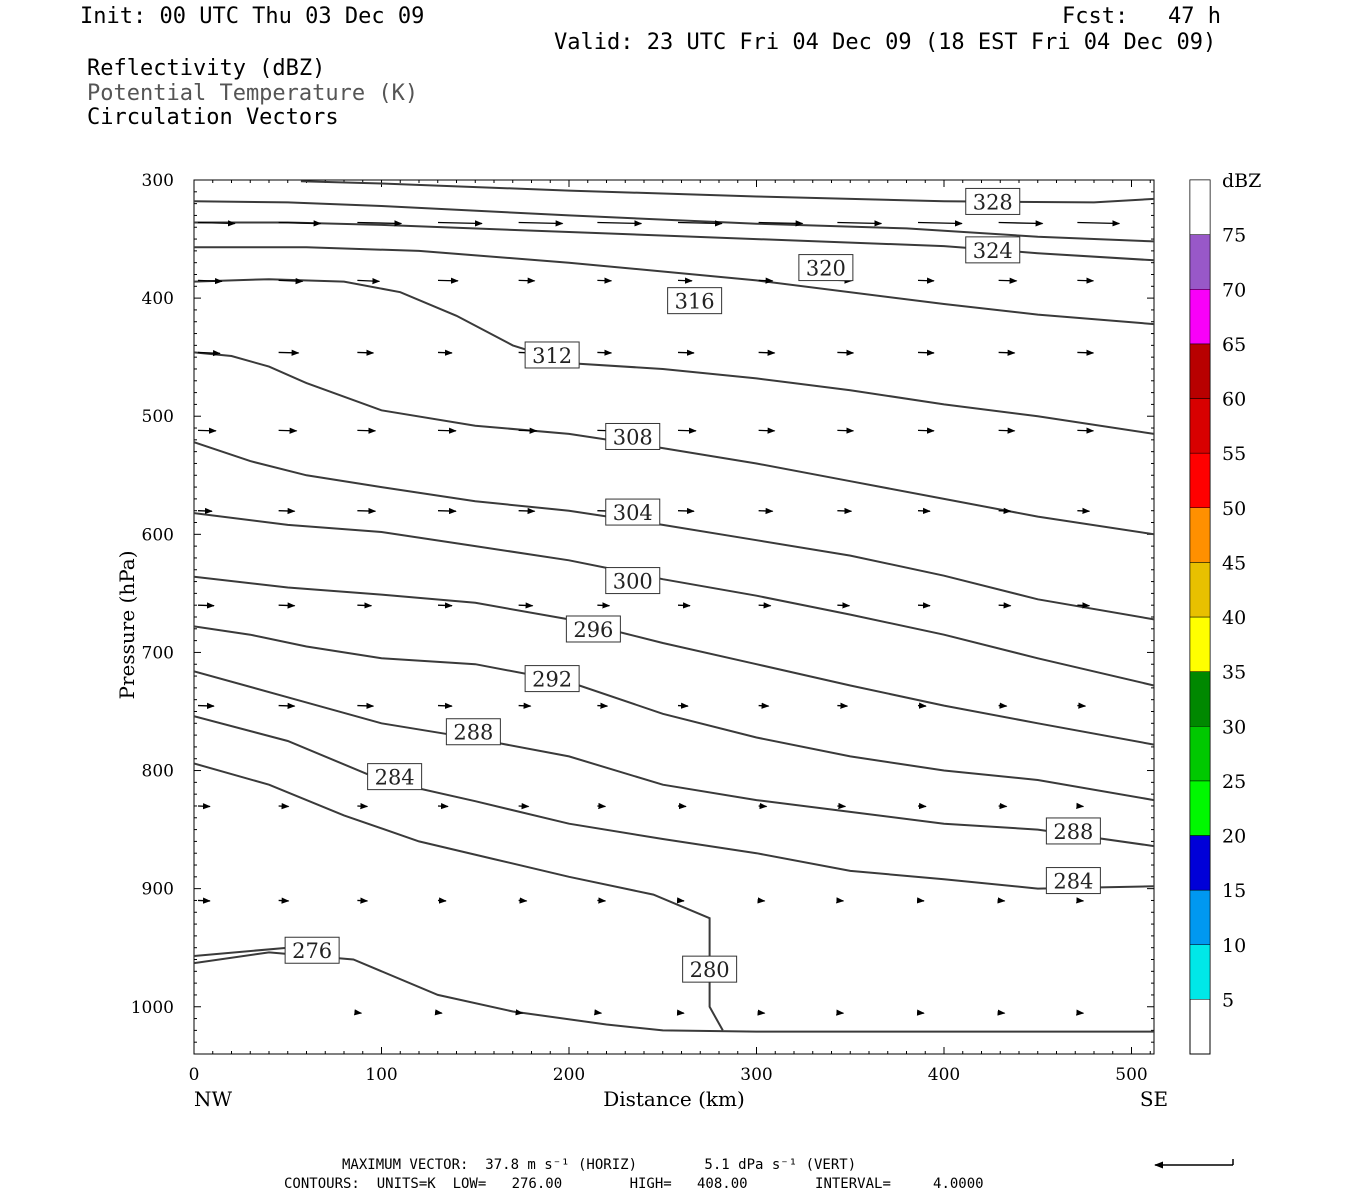 The image size is (1350, 1200). What do you see at coordinates (1234, 891) in the screenshot?
I see `colorbar-level-label: 15` at bounding box center [1234, 891].